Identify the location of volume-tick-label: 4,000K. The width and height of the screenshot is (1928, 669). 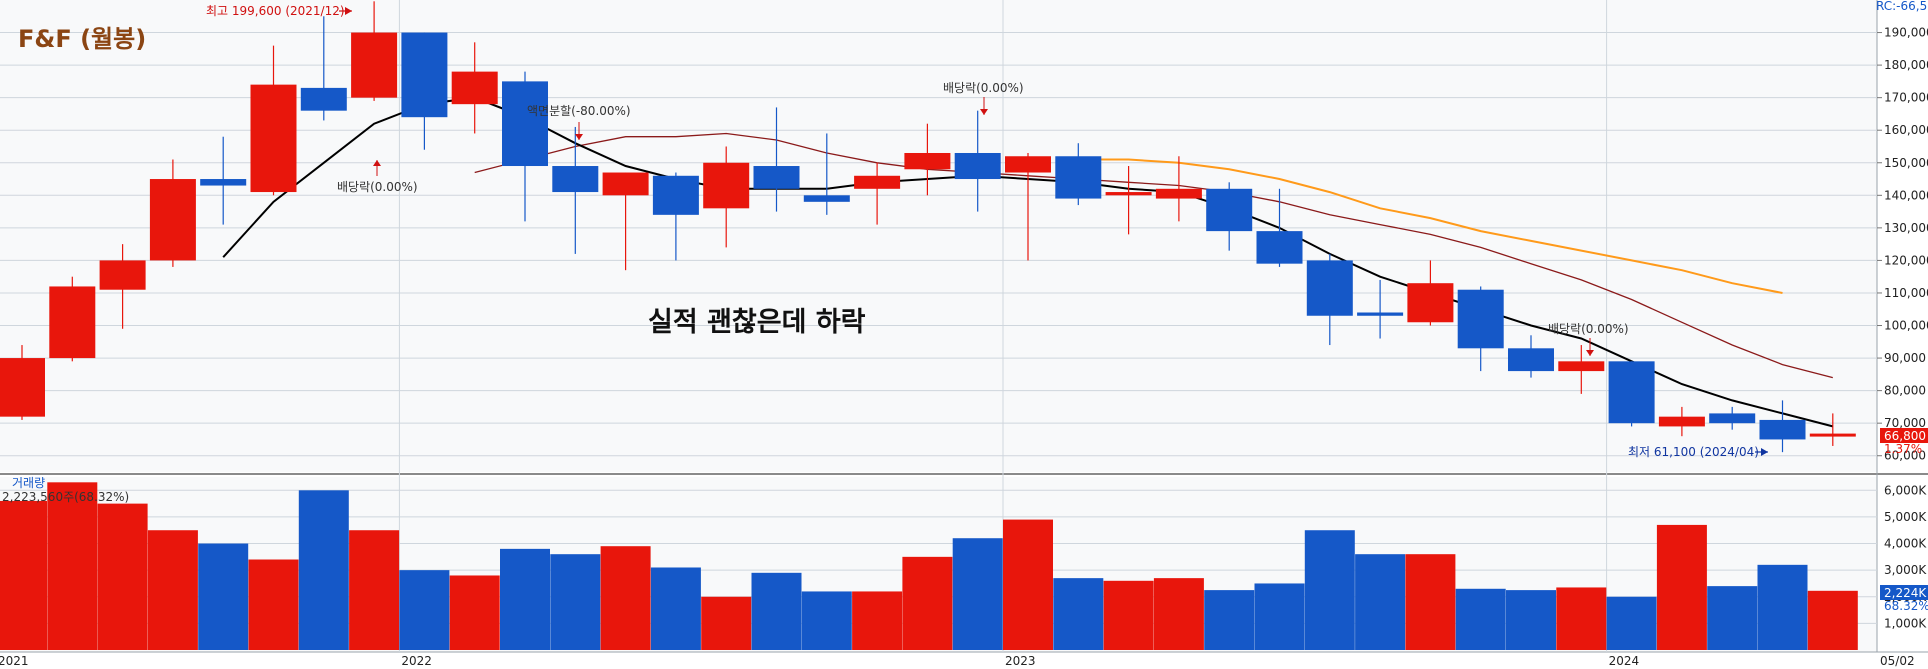
(1905, 544).